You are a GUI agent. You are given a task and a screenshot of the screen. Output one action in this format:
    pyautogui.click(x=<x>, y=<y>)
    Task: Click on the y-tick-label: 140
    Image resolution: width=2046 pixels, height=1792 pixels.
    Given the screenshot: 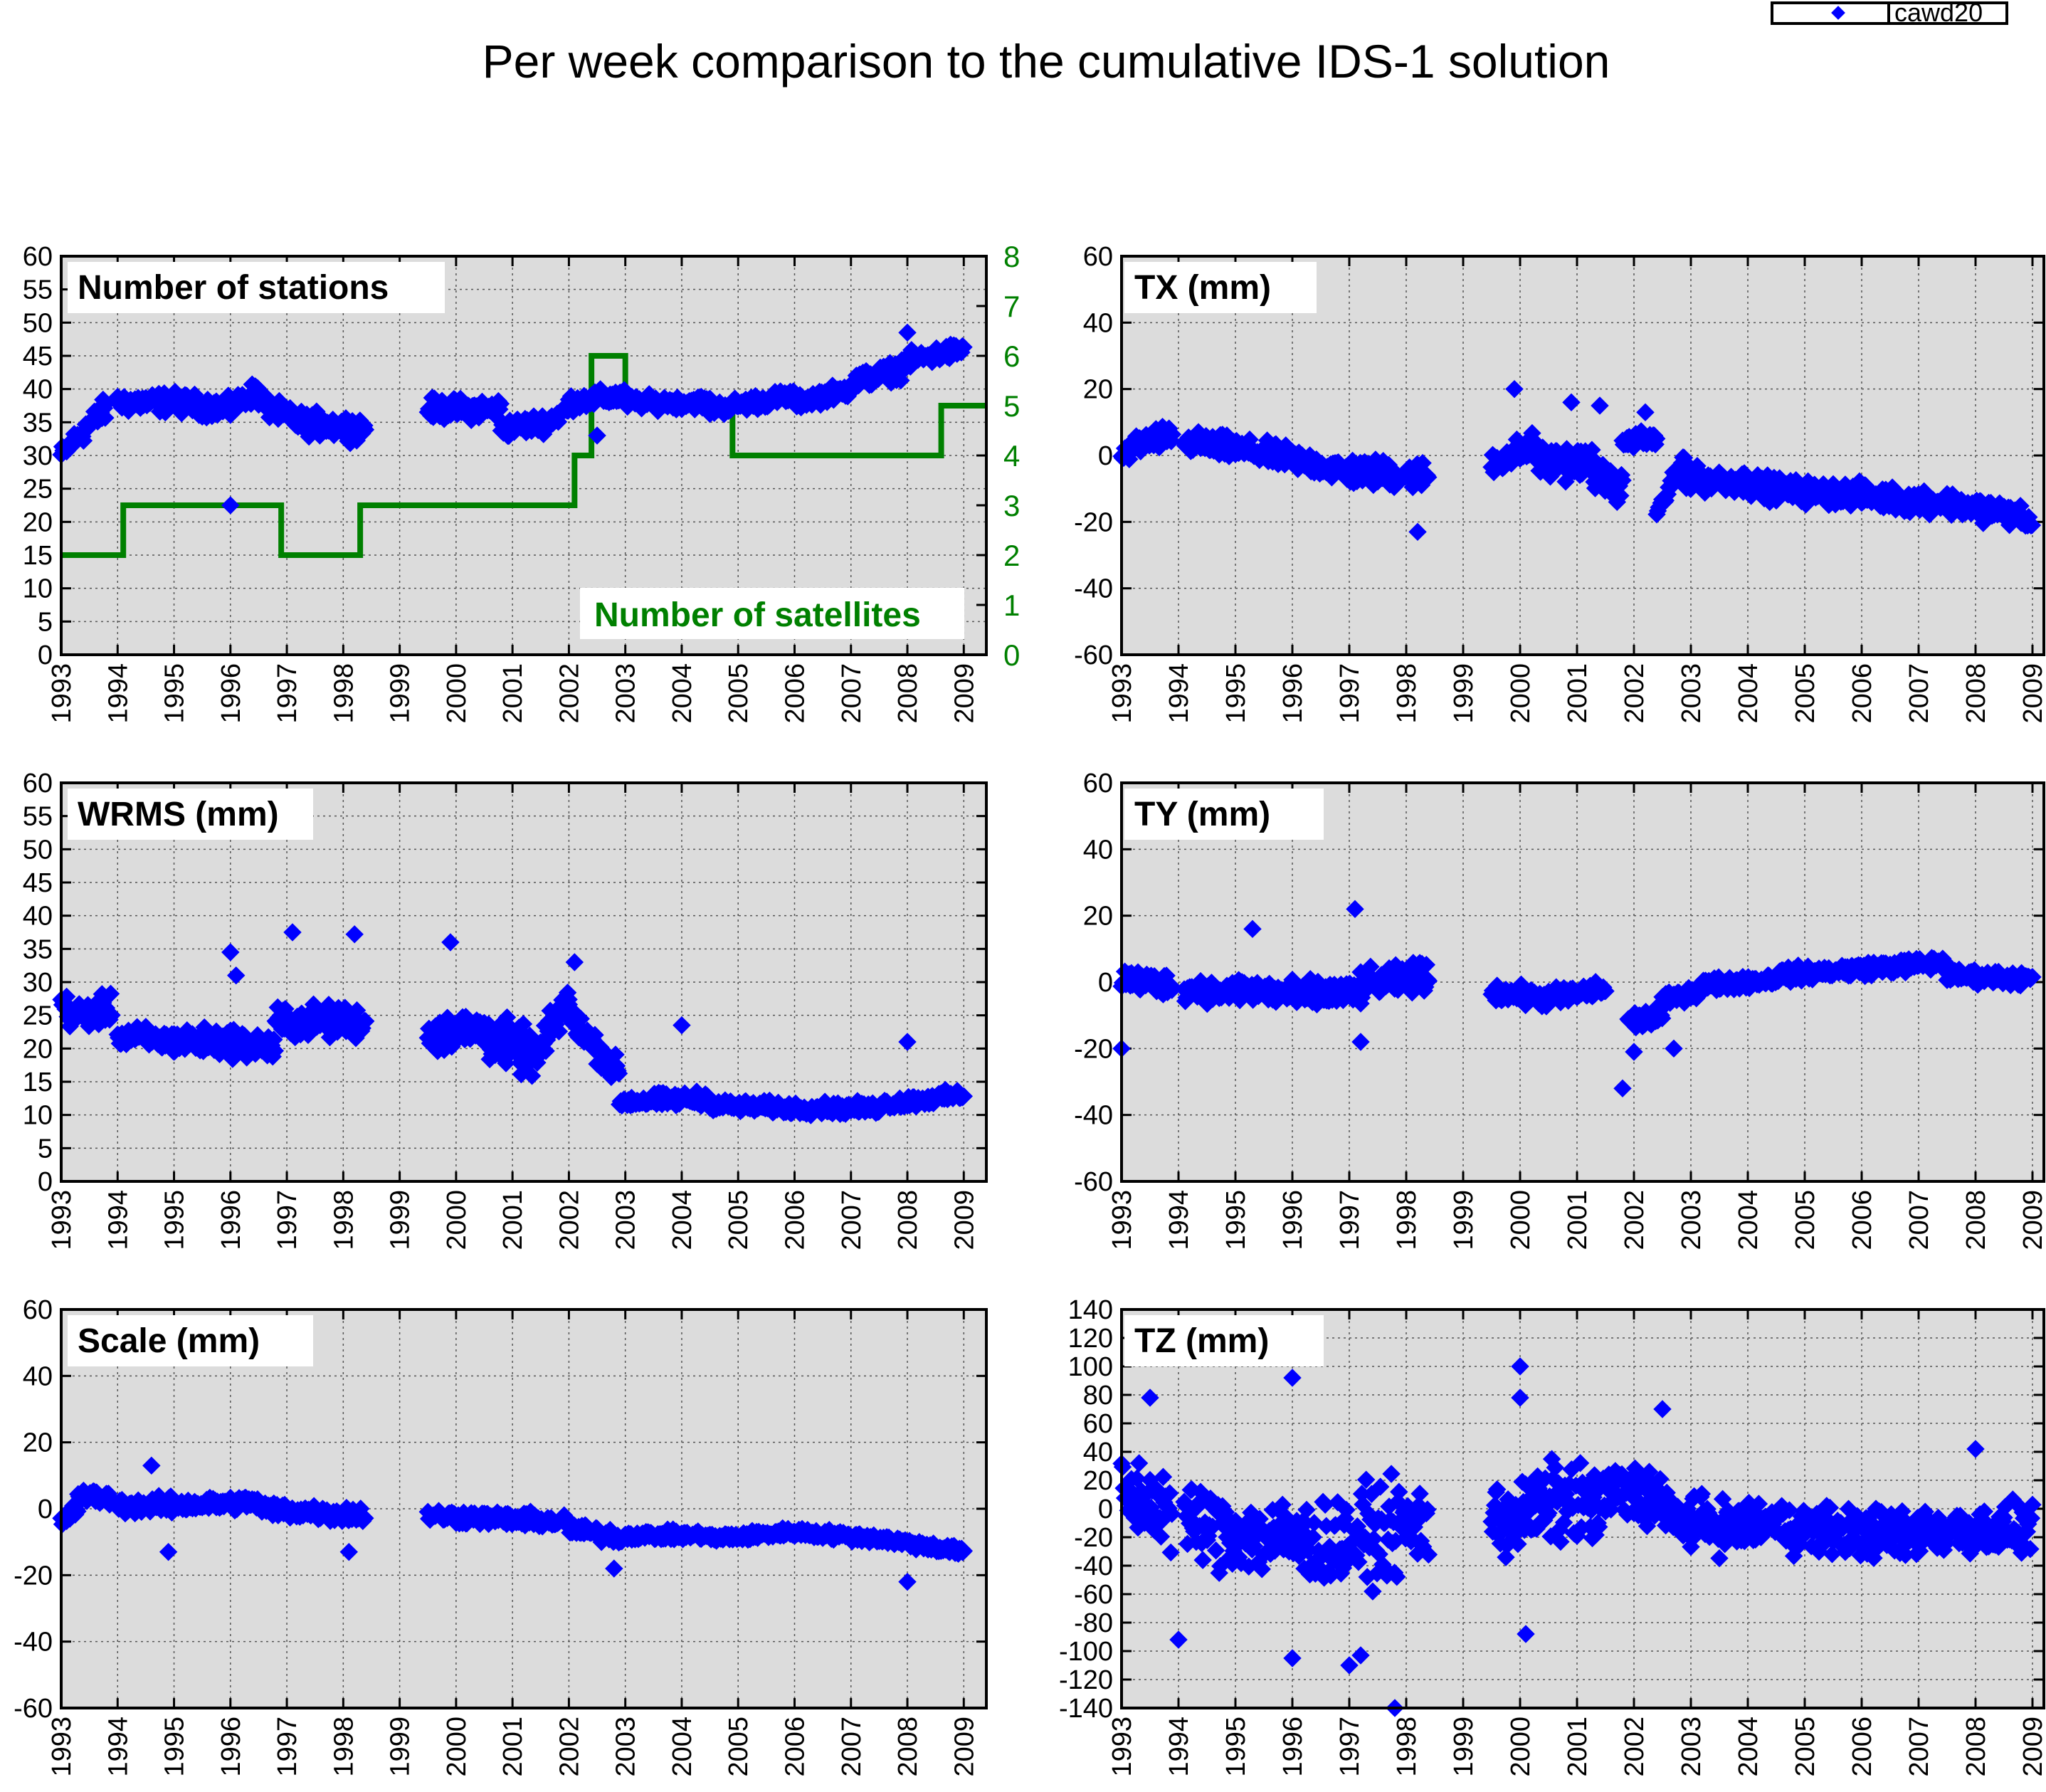 What is the action you would take?
    pyautogui.click(x=1090, y=1310)
    